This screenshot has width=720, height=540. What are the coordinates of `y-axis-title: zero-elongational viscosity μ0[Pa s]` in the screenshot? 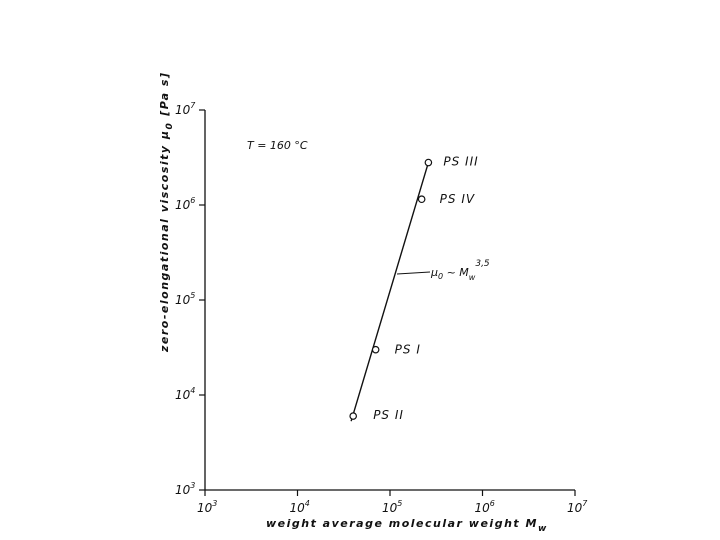 It's located at (166, 213).